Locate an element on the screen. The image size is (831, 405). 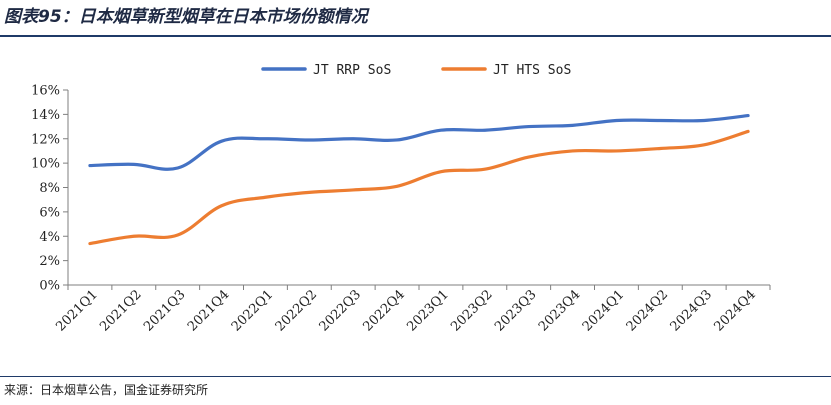
y-tick-label: 12% is located at coordinates (45, 139).